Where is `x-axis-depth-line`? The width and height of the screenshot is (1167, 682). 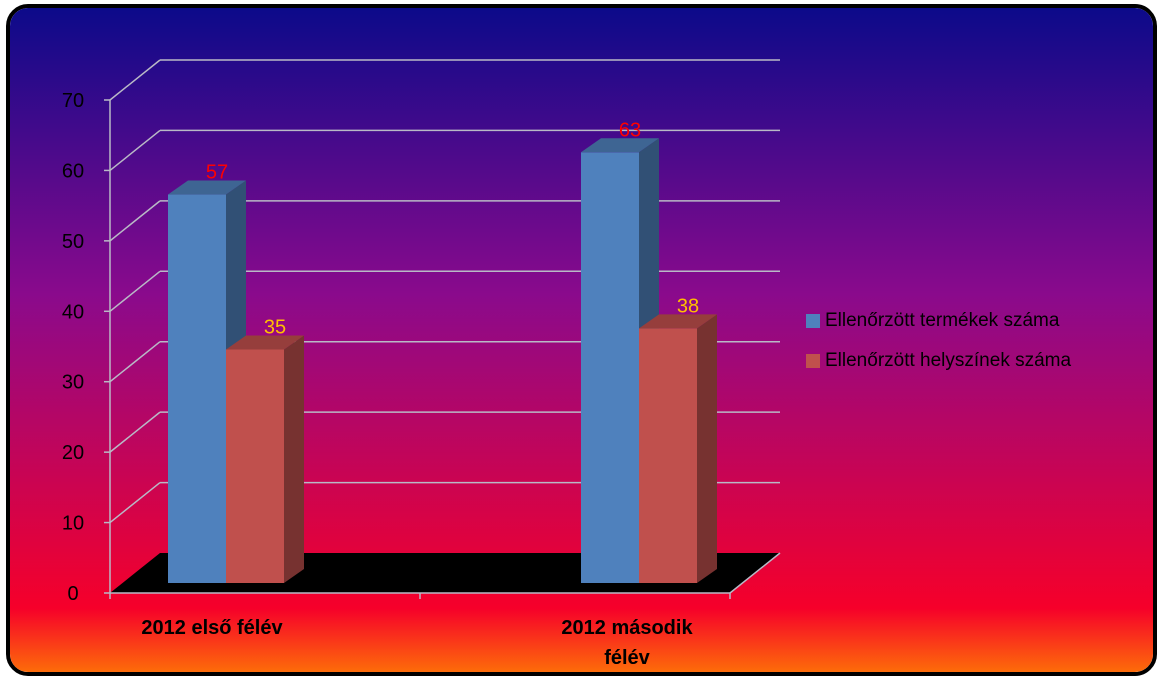 x-axis-depth-line is located at coordinates (755, 573).